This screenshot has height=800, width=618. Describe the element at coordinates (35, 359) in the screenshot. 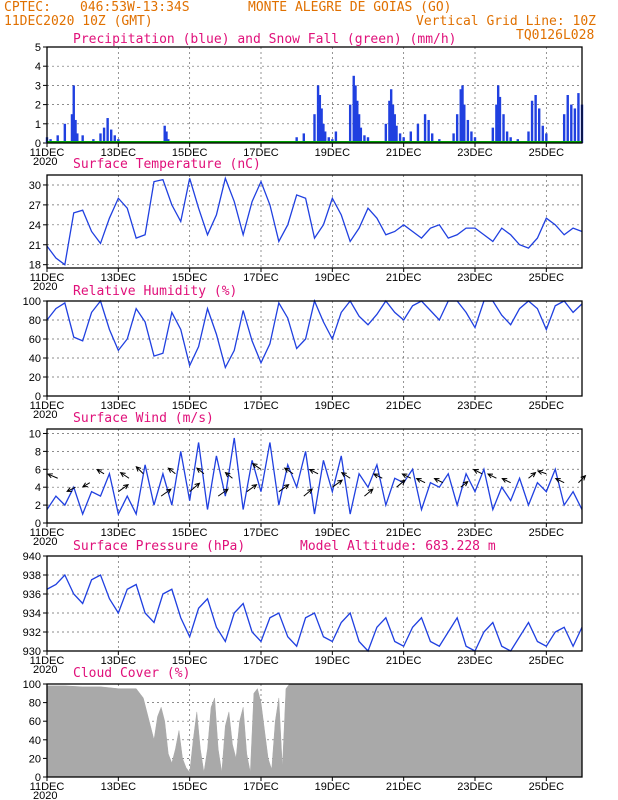

I see `y-tick-label: 40` at that location.